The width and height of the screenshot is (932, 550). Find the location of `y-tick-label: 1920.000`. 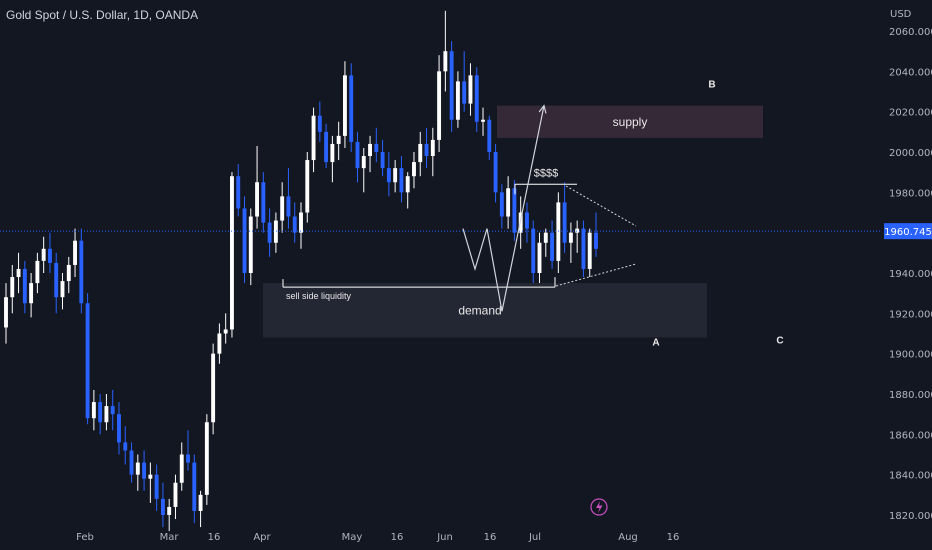

y-tick-label: 1920.000 is located at coordinates (910, 314).